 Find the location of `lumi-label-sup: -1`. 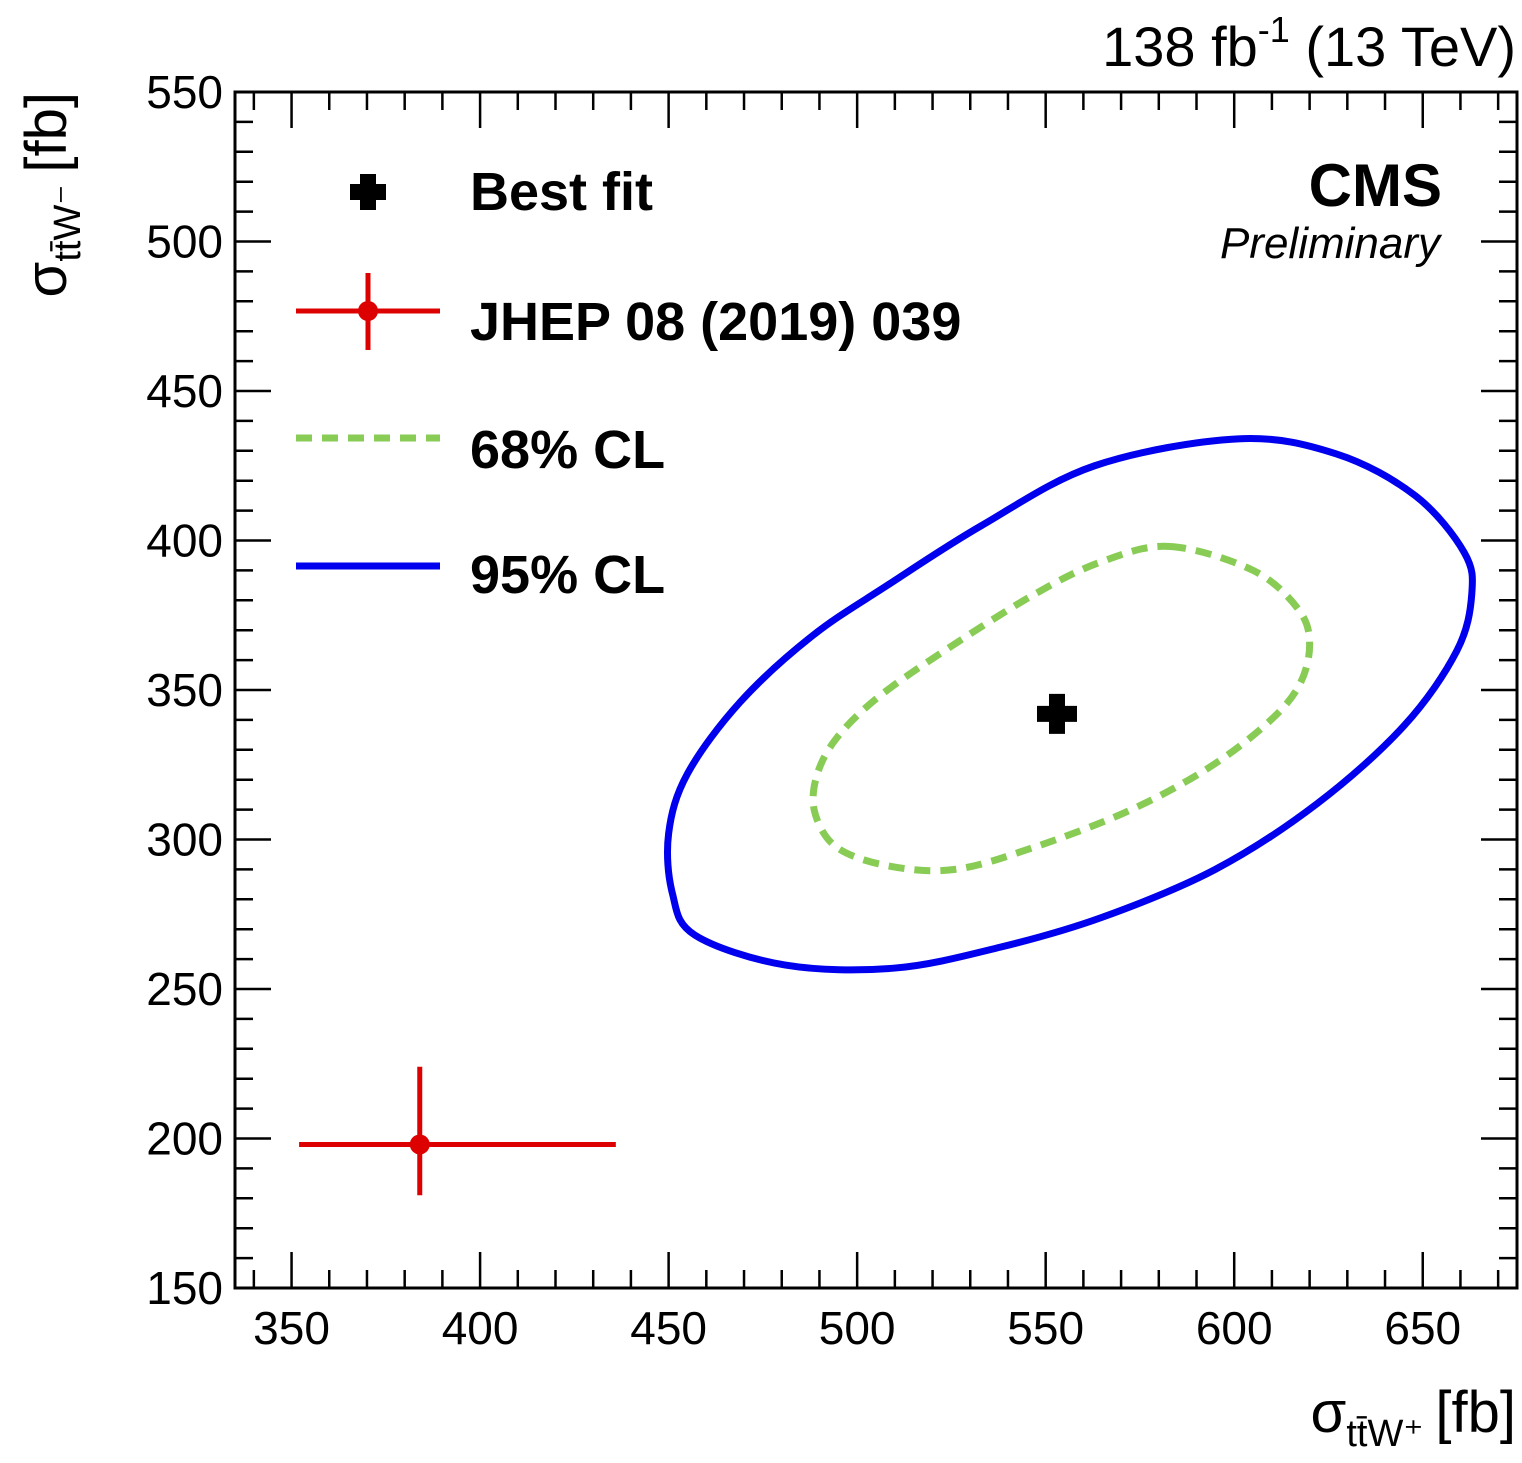

lumi-label-sup: -1 is located at coordinates (1274, 29).